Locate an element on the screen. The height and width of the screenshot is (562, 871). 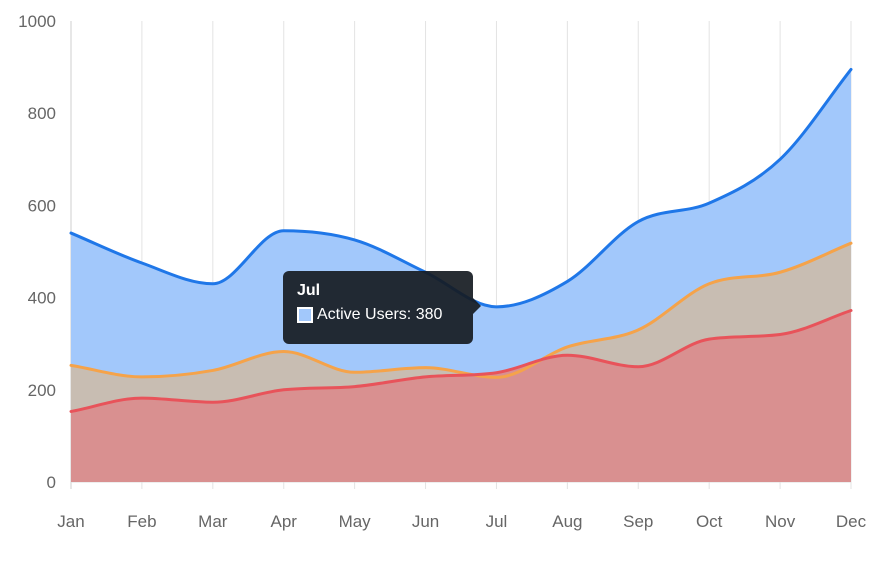
y-tick-label: 1000 is located at coordinates (37, 21).